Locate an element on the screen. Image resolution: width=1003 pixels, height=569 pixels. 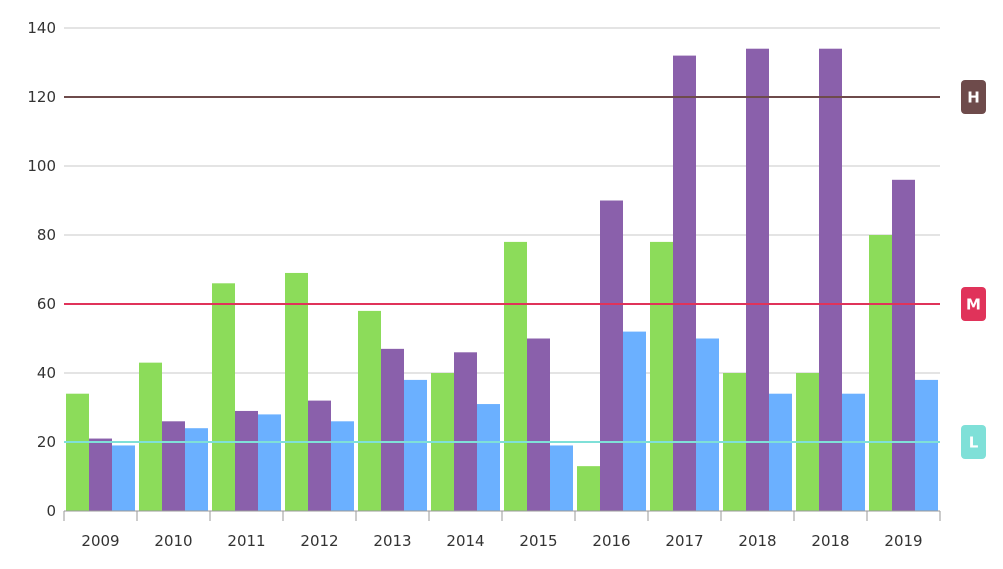
reference-badge-label: M is located at coordinates (973, 305).